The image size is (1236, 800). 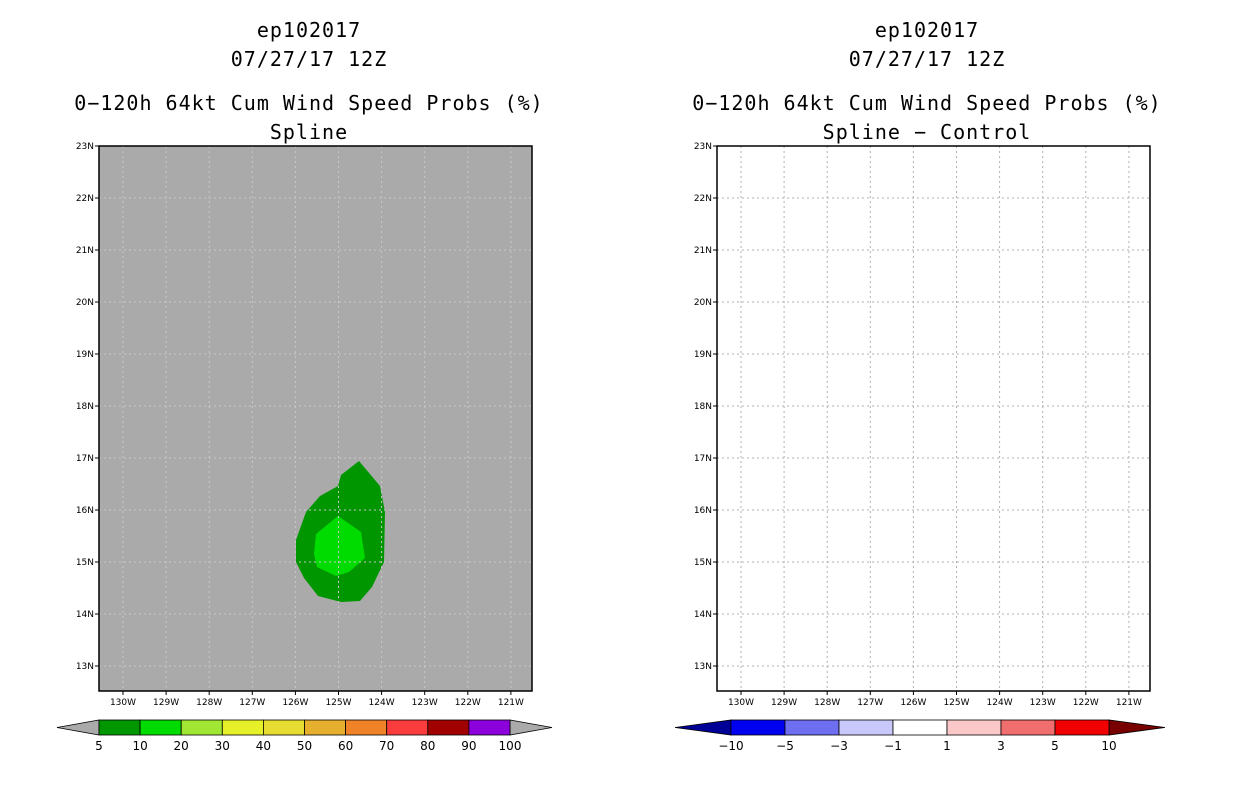 What do you see at coordinates (839, 746) in the screenshot?
I see `colorbar-label: −3` at bounding box center [839, 746].